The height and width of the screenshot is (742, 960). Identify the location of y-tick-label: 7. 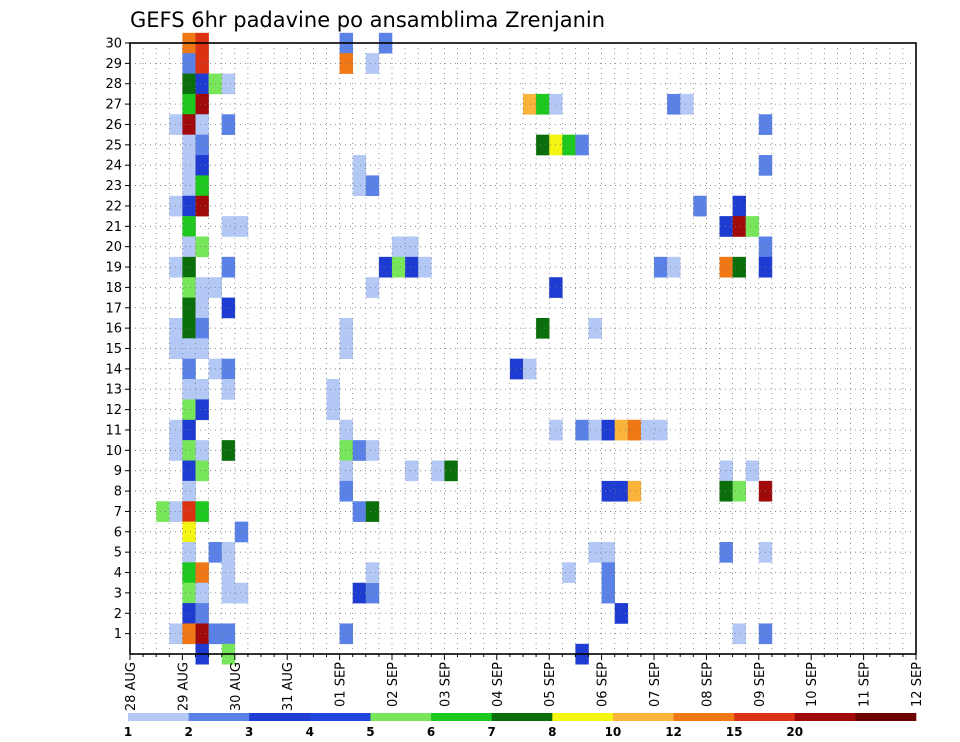
(118, 512).